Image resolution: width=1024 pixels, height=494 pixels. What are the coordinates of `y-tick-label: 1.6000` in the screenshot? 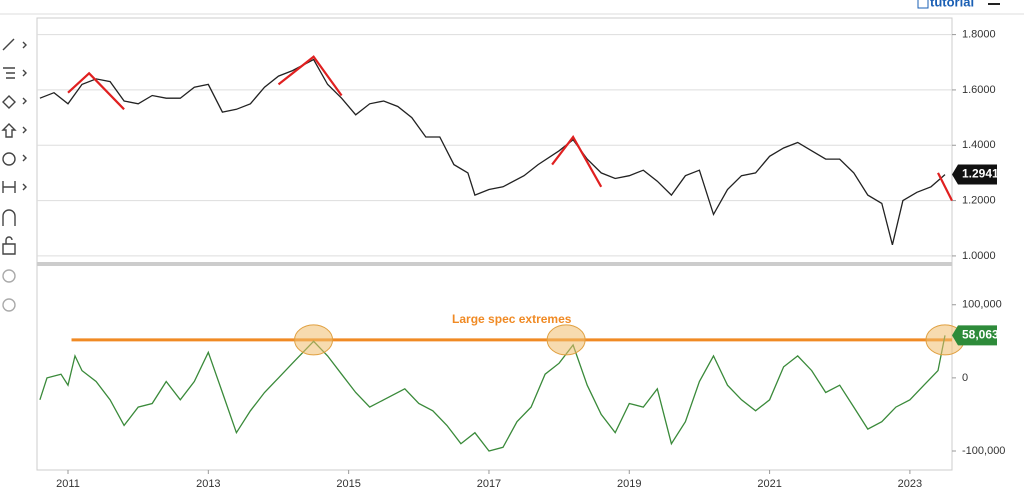 It's located at (979, 90).